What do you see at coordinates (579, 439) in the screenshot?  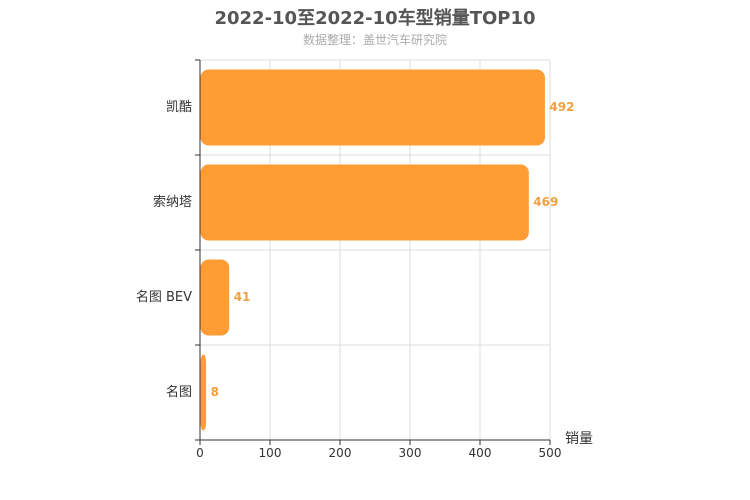 I see `x-axis-label: 销量` at bounding box center [579, 439].